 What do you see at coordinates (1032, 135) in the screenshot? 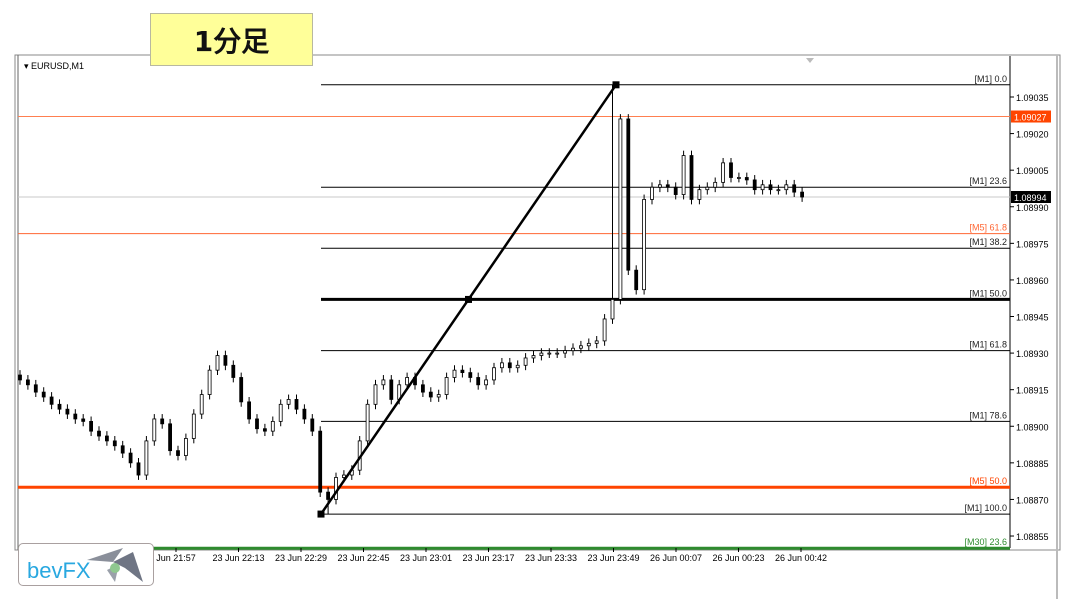
I see `y-tick-label: 1.09020` at bounding box center [1032, 135].